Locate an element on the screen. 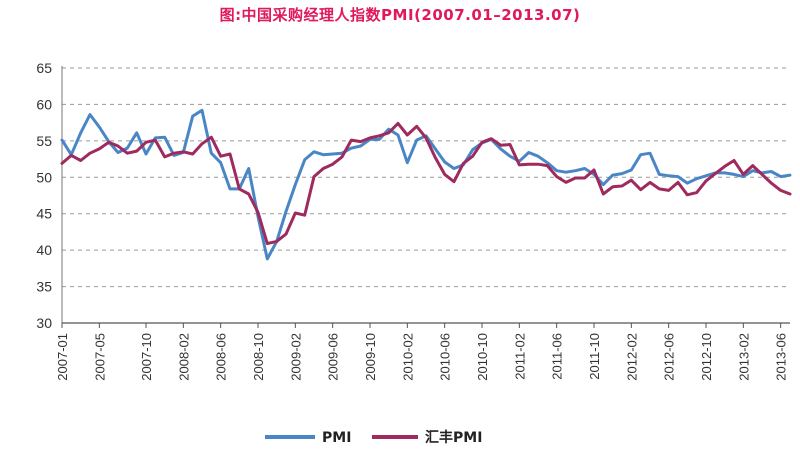 This screenshot has width=800, height=451. legend-label-pmi: PMI is located at coordinates (336, 438).